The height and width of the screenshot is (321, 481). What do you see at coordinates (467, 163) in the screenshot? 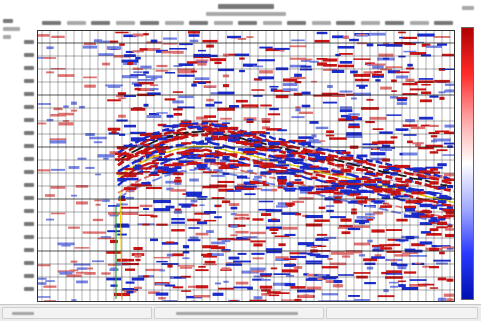
I see `amplitude-colorbar` at bounding box center [467, 163].